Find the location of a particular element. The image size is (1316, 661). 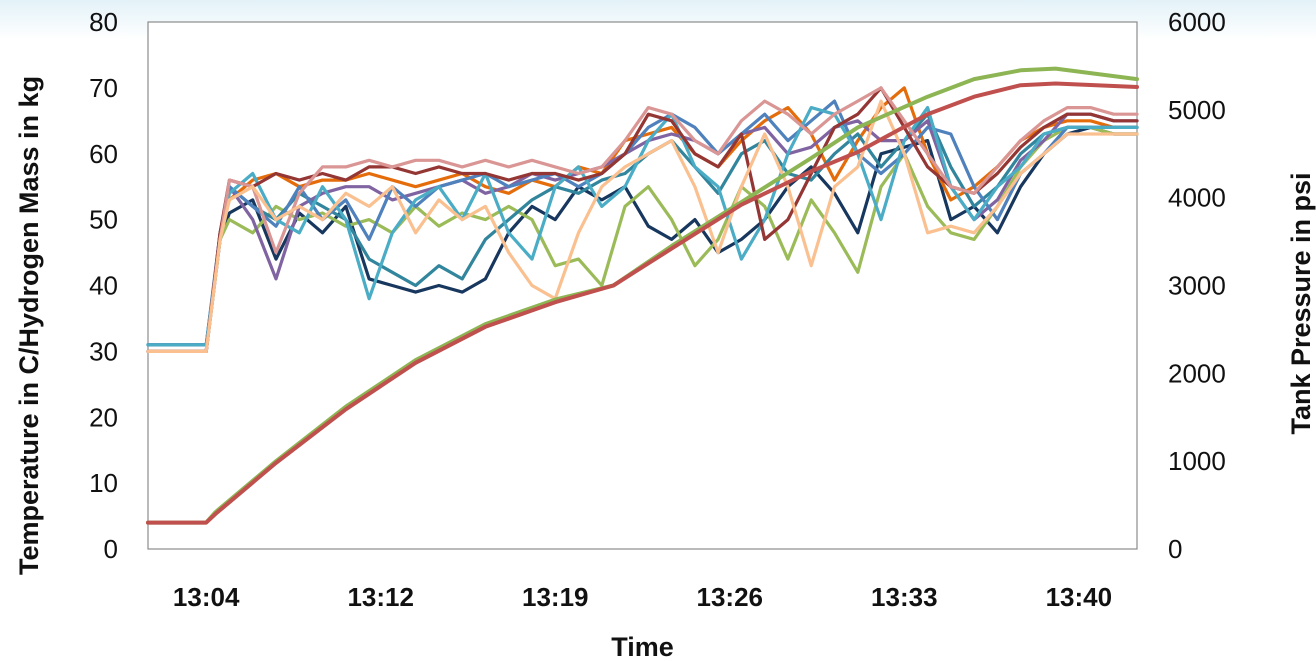

y-right-tick-label: 3000 is located at coordinates (1197, 286).